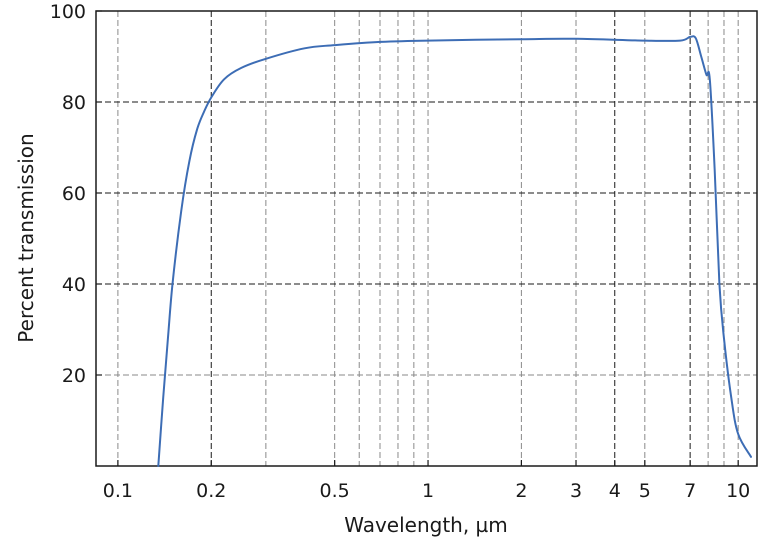  What do you see at coordinates (26, 237) in the screenshot?
I see `y-axis-title: Percent transmission` at bounding box center [26, 237].